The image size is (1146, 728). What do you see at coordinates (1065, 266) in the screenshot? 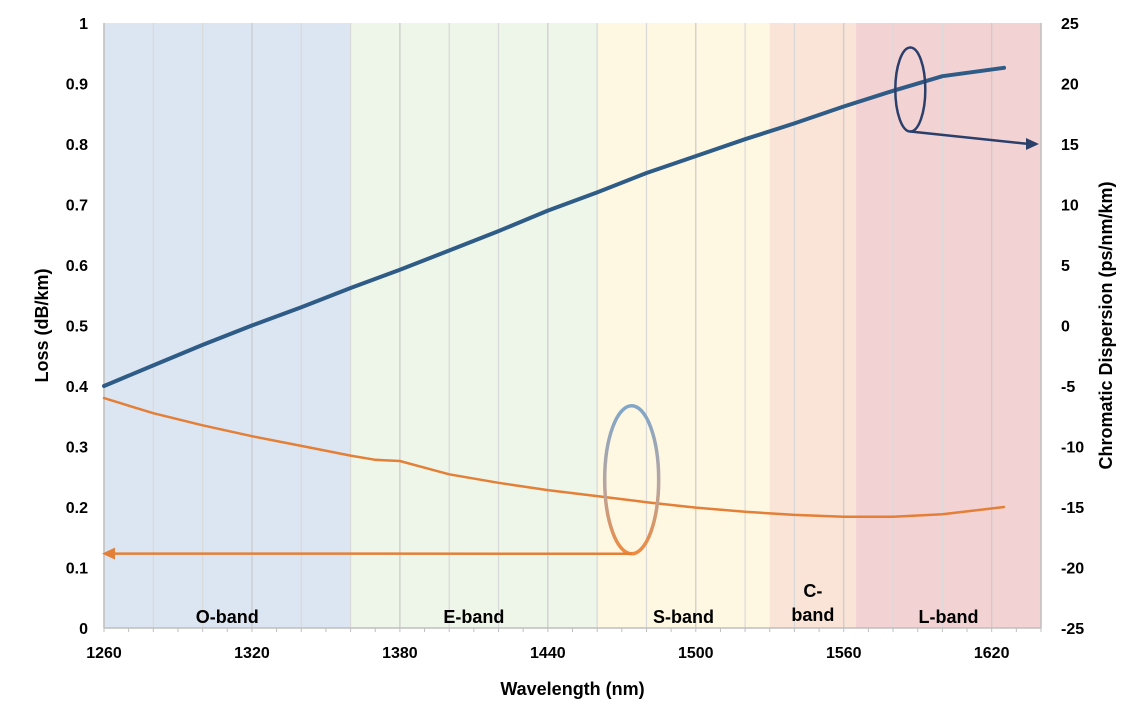
I see `y-right-tick-label: 5` at bounding box center [1065, 266].